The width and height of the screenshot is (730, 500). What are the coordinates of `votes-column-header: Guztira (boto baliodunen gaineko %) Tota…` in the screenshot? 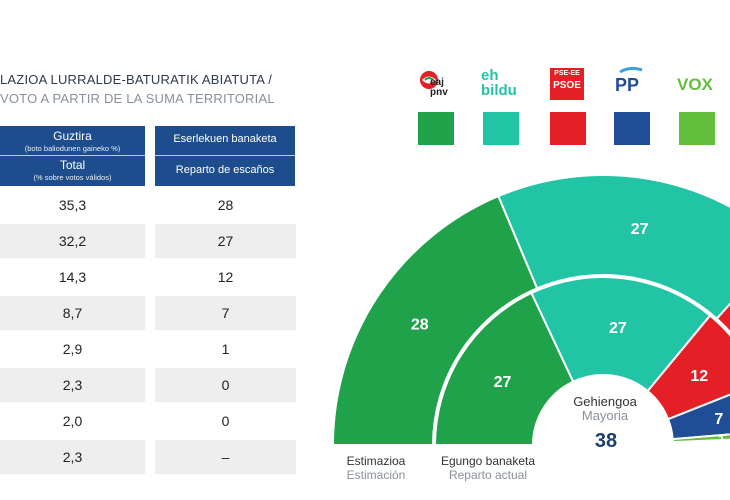 It's located at (72, 156).